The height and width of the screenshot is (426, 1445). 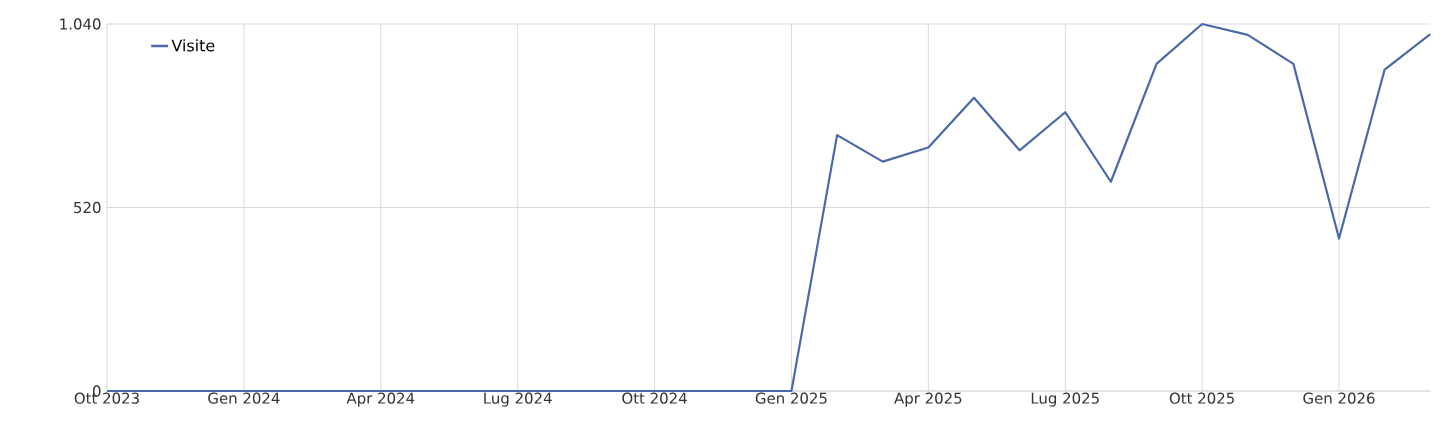 What do you see at coordinates (80, 24) in the screenshot?
I see `y-tick-label: 1.040` at bounding box center [80, 24].